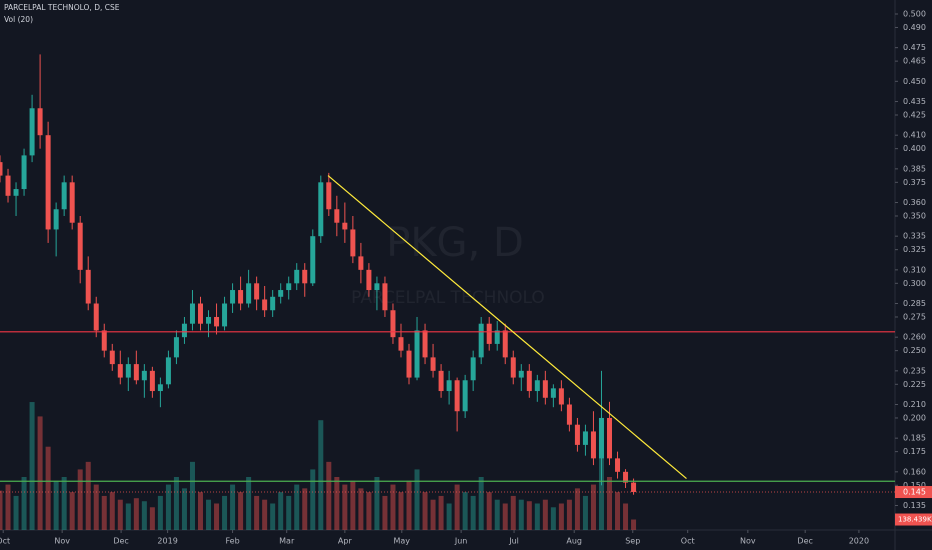 This screenshot has width=932, height=550. I want to click on watermark-subtitle: PARCELPAL TECHNOLO, so click(448, 298).